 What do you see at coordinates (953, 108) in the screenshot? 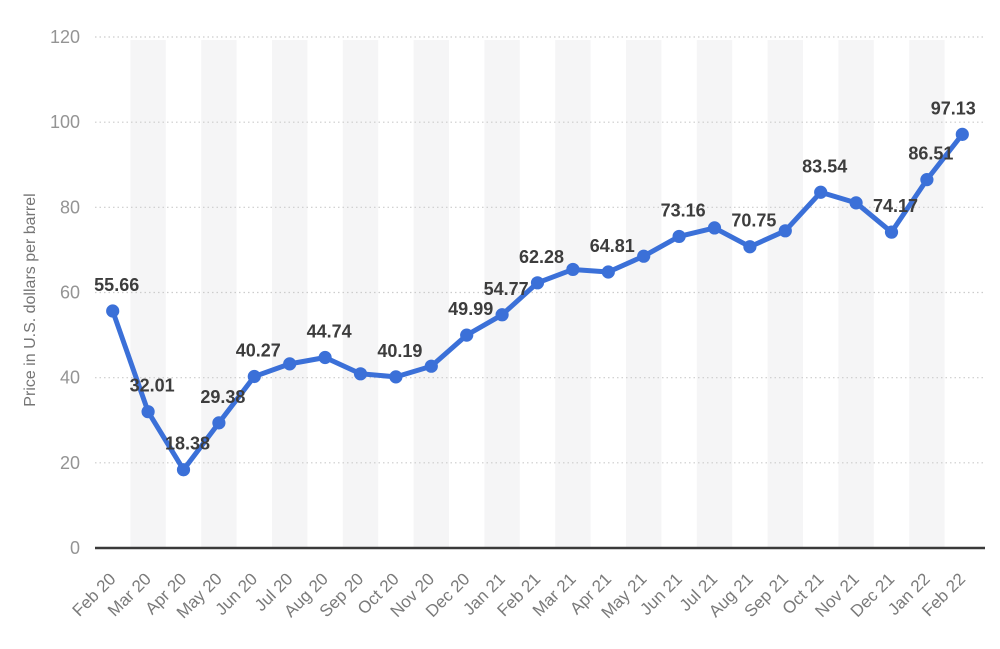
I see `data-point-label: 97.13` at bounding box center [953, 108].